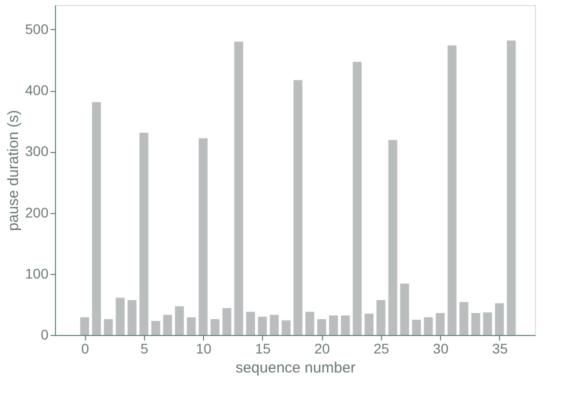 This screenshot has height=404, width=577. What do you see at coordinates (37, 151) in the screenshot?
I see `y-tick-label: 300` at bounding box center [37, 151].